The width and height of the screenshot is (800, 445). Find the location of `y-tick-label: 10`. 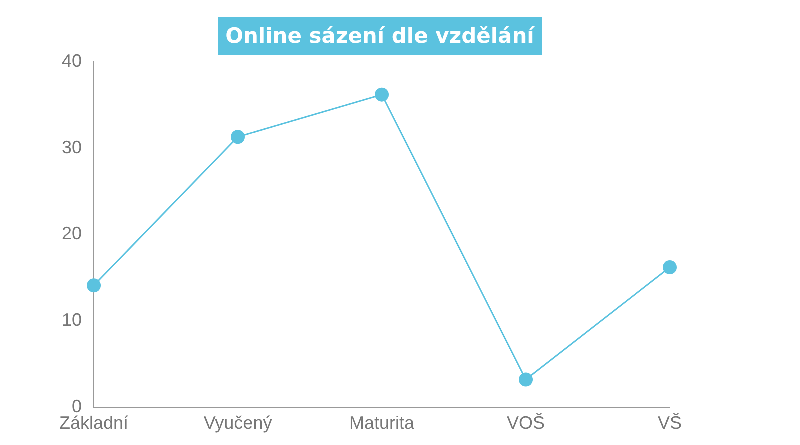

y-tick-label: 10 is located at coordinates (72, 320).